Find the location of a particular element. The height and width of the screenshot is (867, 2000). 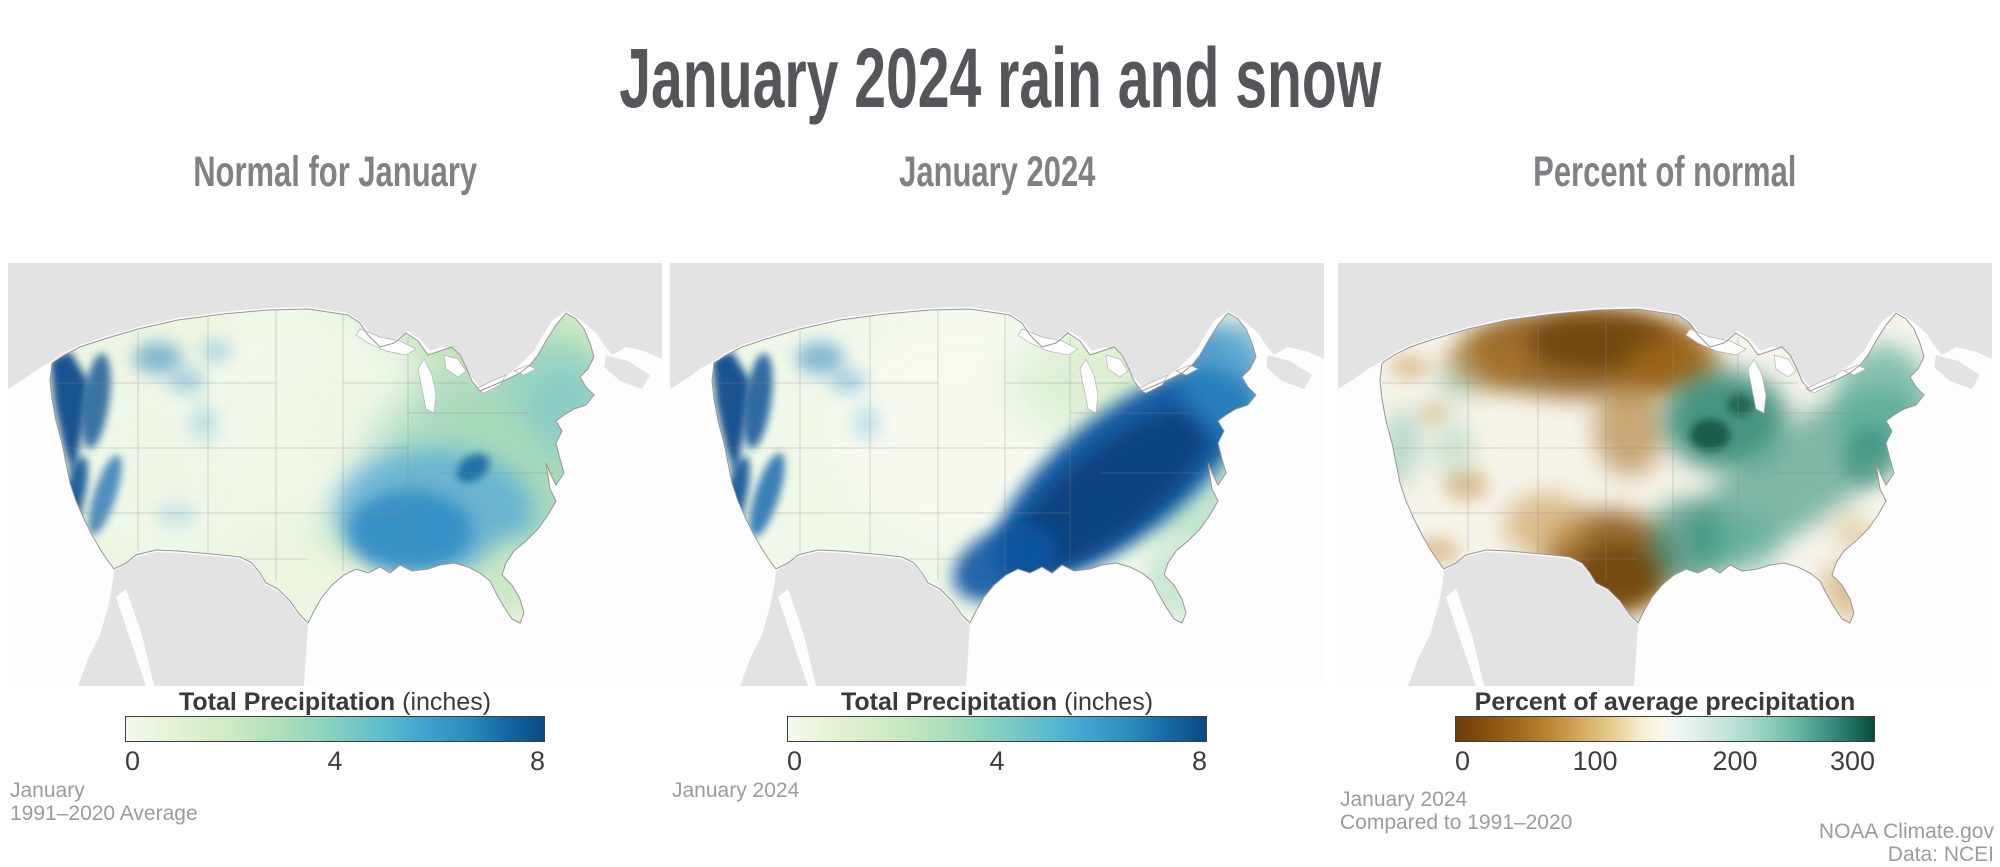

colorbar-percent is located at coordinates (1665, 729).